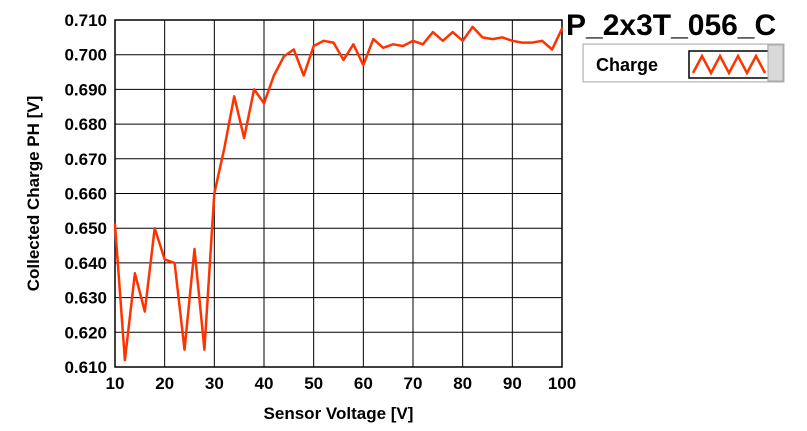  Describe the element at coordinates (339, 413) in the screenshot. I see `x-axis-title: Sensor Voltage [V]` at that location.